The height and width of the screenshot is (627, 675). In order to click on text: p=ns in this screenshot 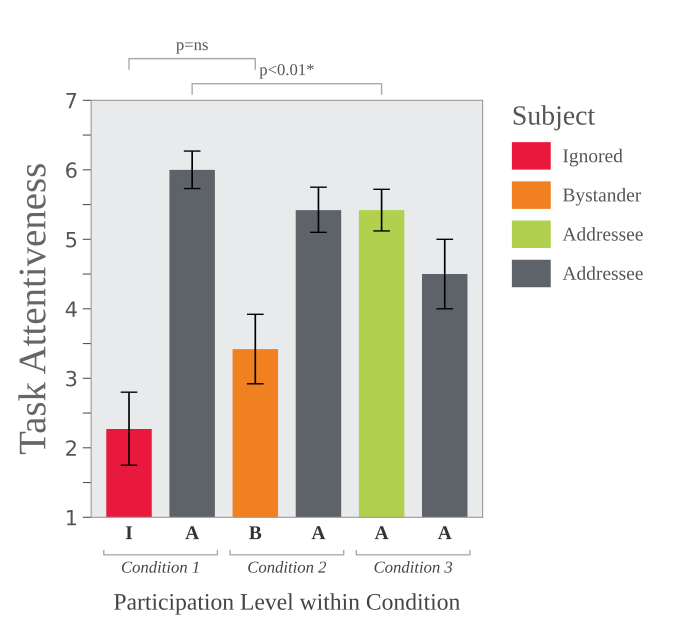, I will do `click(192, 48)`.